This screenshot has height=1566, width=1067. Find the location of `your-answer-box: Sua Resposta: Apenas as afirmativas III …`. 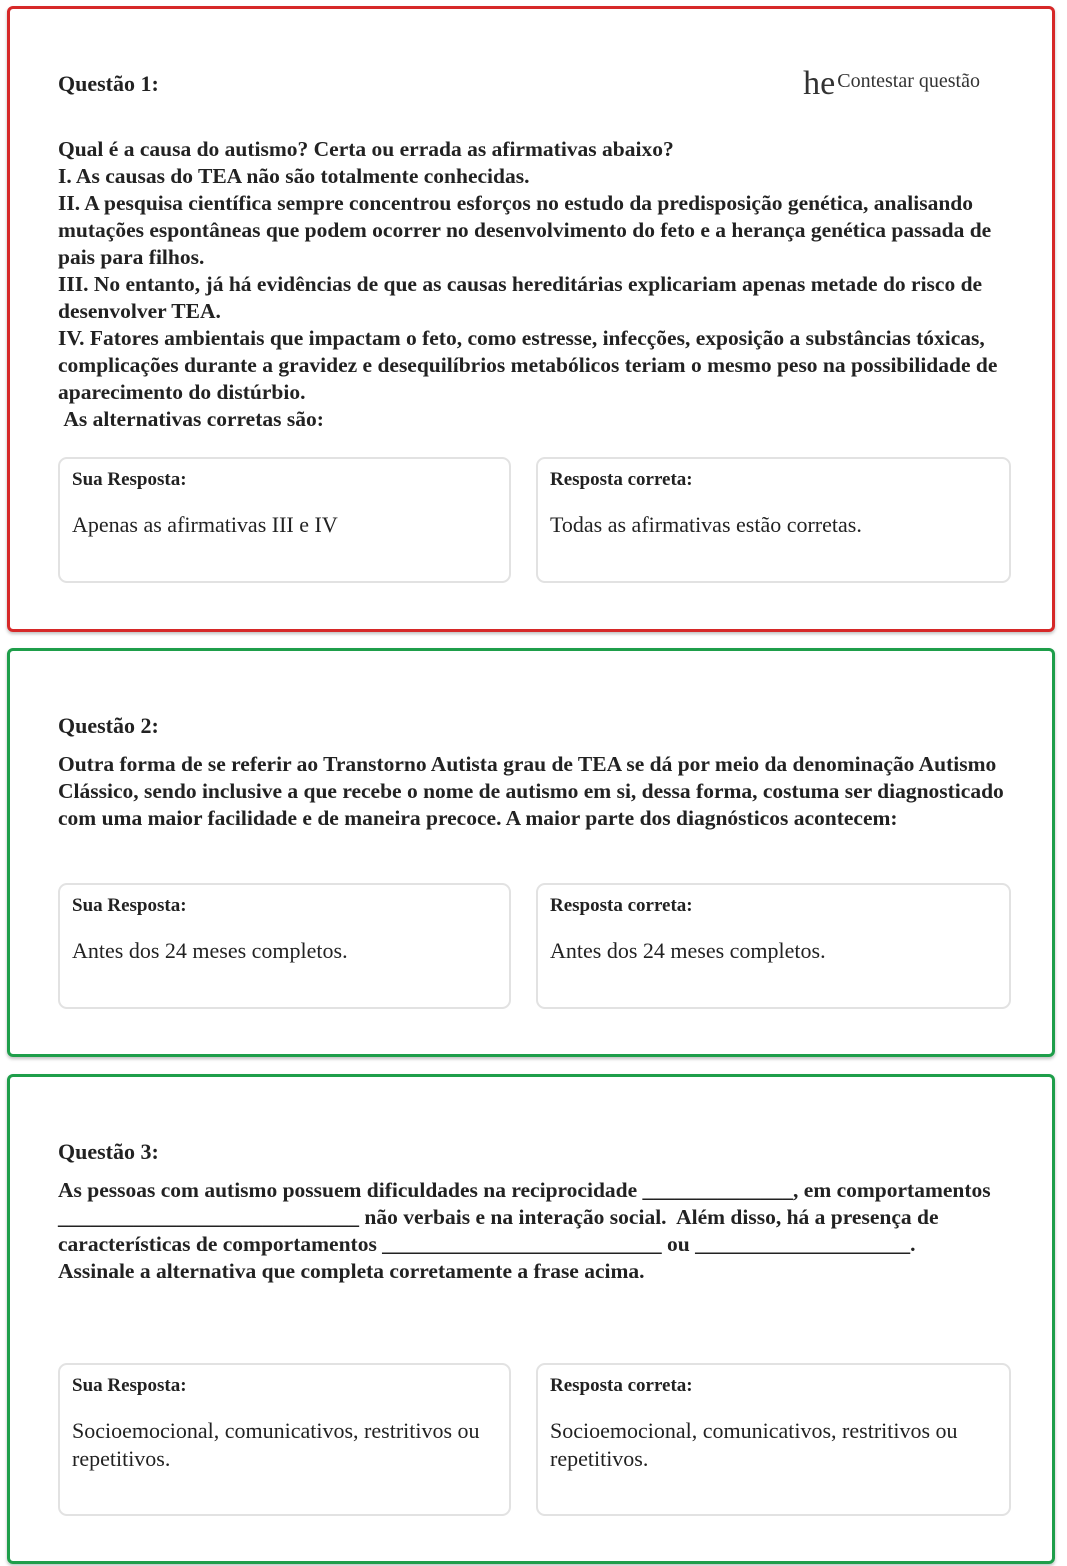

your-answer-box: Sua Resposta: Apenas as afirmativas III … is located at coordinates (284, 520).